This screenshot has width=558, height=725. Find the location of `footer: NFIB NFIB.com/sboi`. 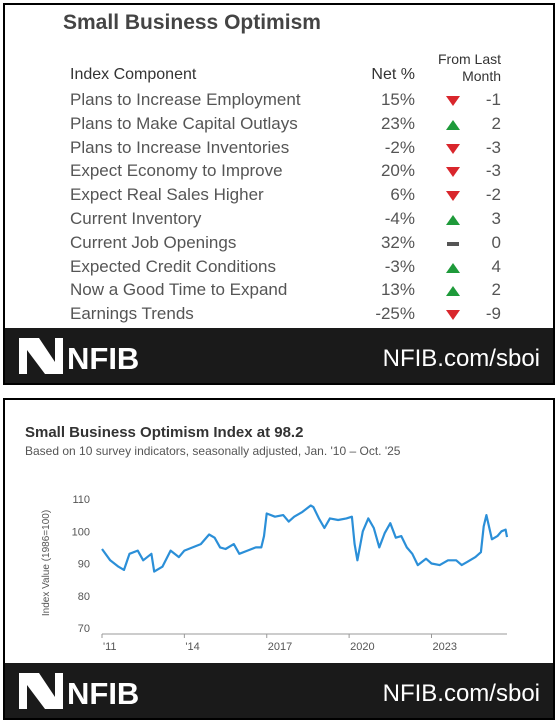

footer: NFIB NFIB.com/sboi is located at coordinates (279, 355).